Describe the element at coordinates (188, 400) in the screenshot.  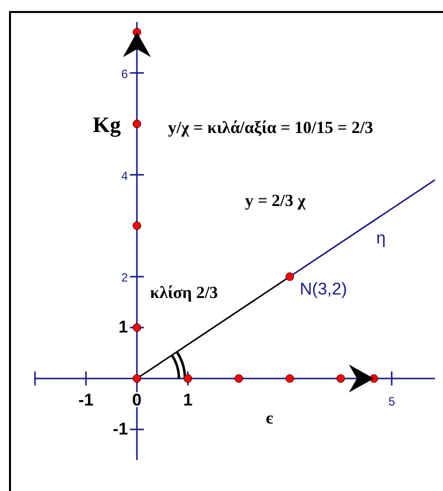
I see `x-tick-label: 1` at that location.